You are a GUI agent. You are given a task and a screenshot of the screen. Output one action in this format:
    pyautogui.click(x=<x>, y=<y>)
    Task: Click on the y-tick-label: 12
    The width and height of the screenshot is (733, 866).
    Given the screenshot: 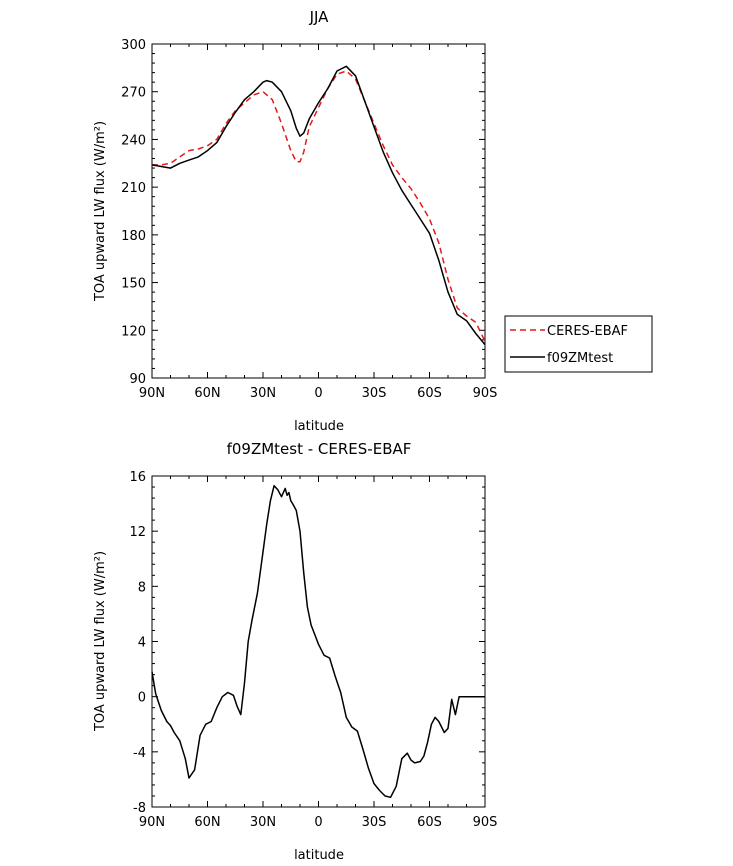 What is the action you would take?
    pyautogui.click(x=137, y=532)
    